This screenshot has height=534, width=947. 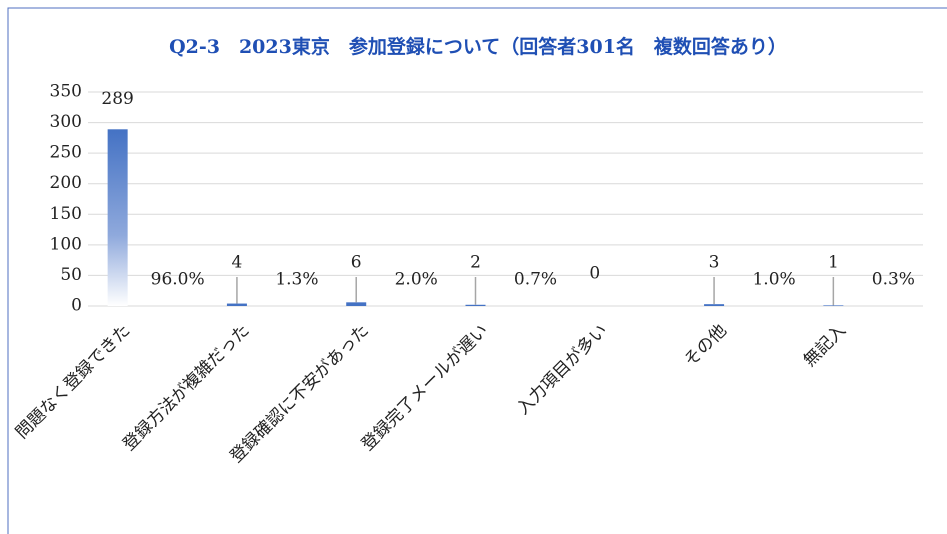 I want to click on y-tick-label: 150, so click(x=66, y=214).